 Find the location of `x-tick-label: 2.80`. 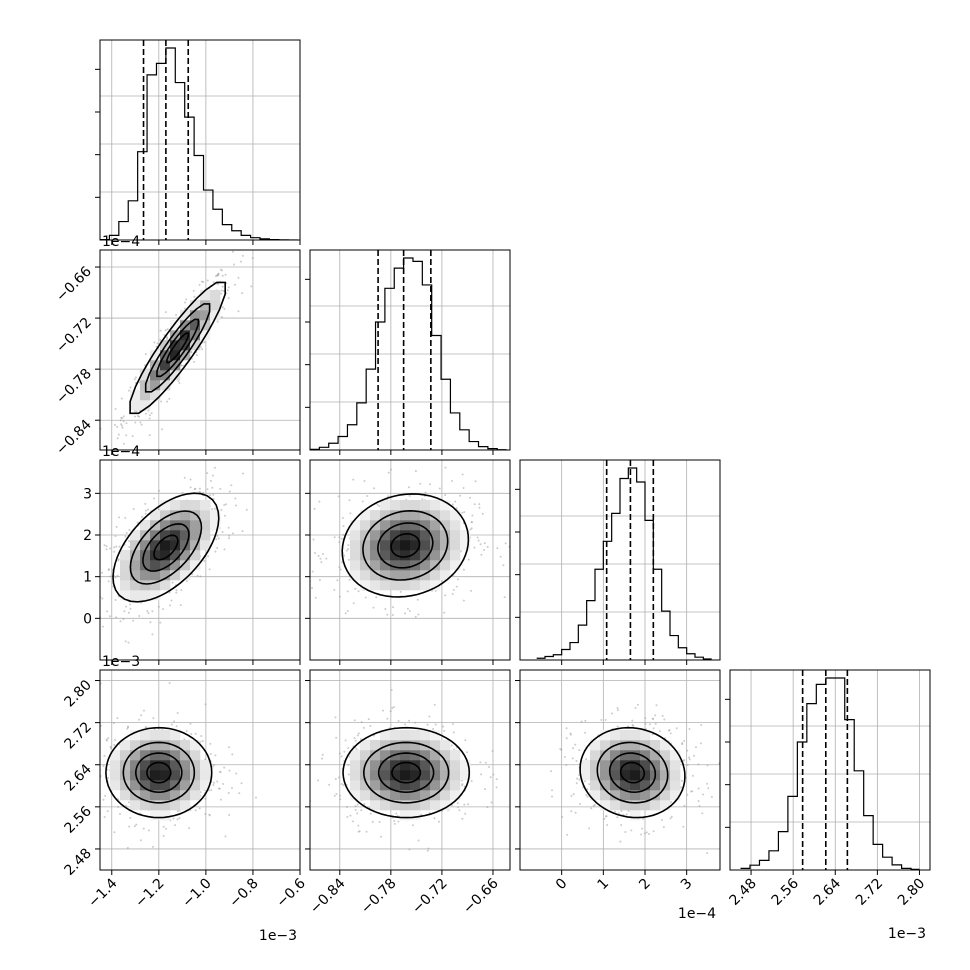

x-tick-label: 2.80 is located at coordinates (911, 892).